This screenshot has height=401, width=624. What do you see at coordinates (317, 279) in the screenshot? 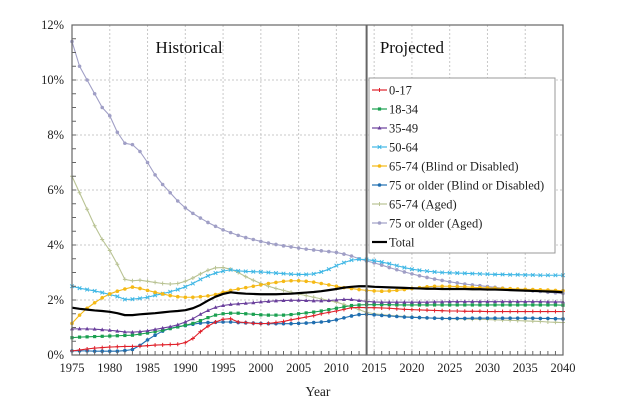
I see `series-50-64-line` at bounding box center [317, 279].